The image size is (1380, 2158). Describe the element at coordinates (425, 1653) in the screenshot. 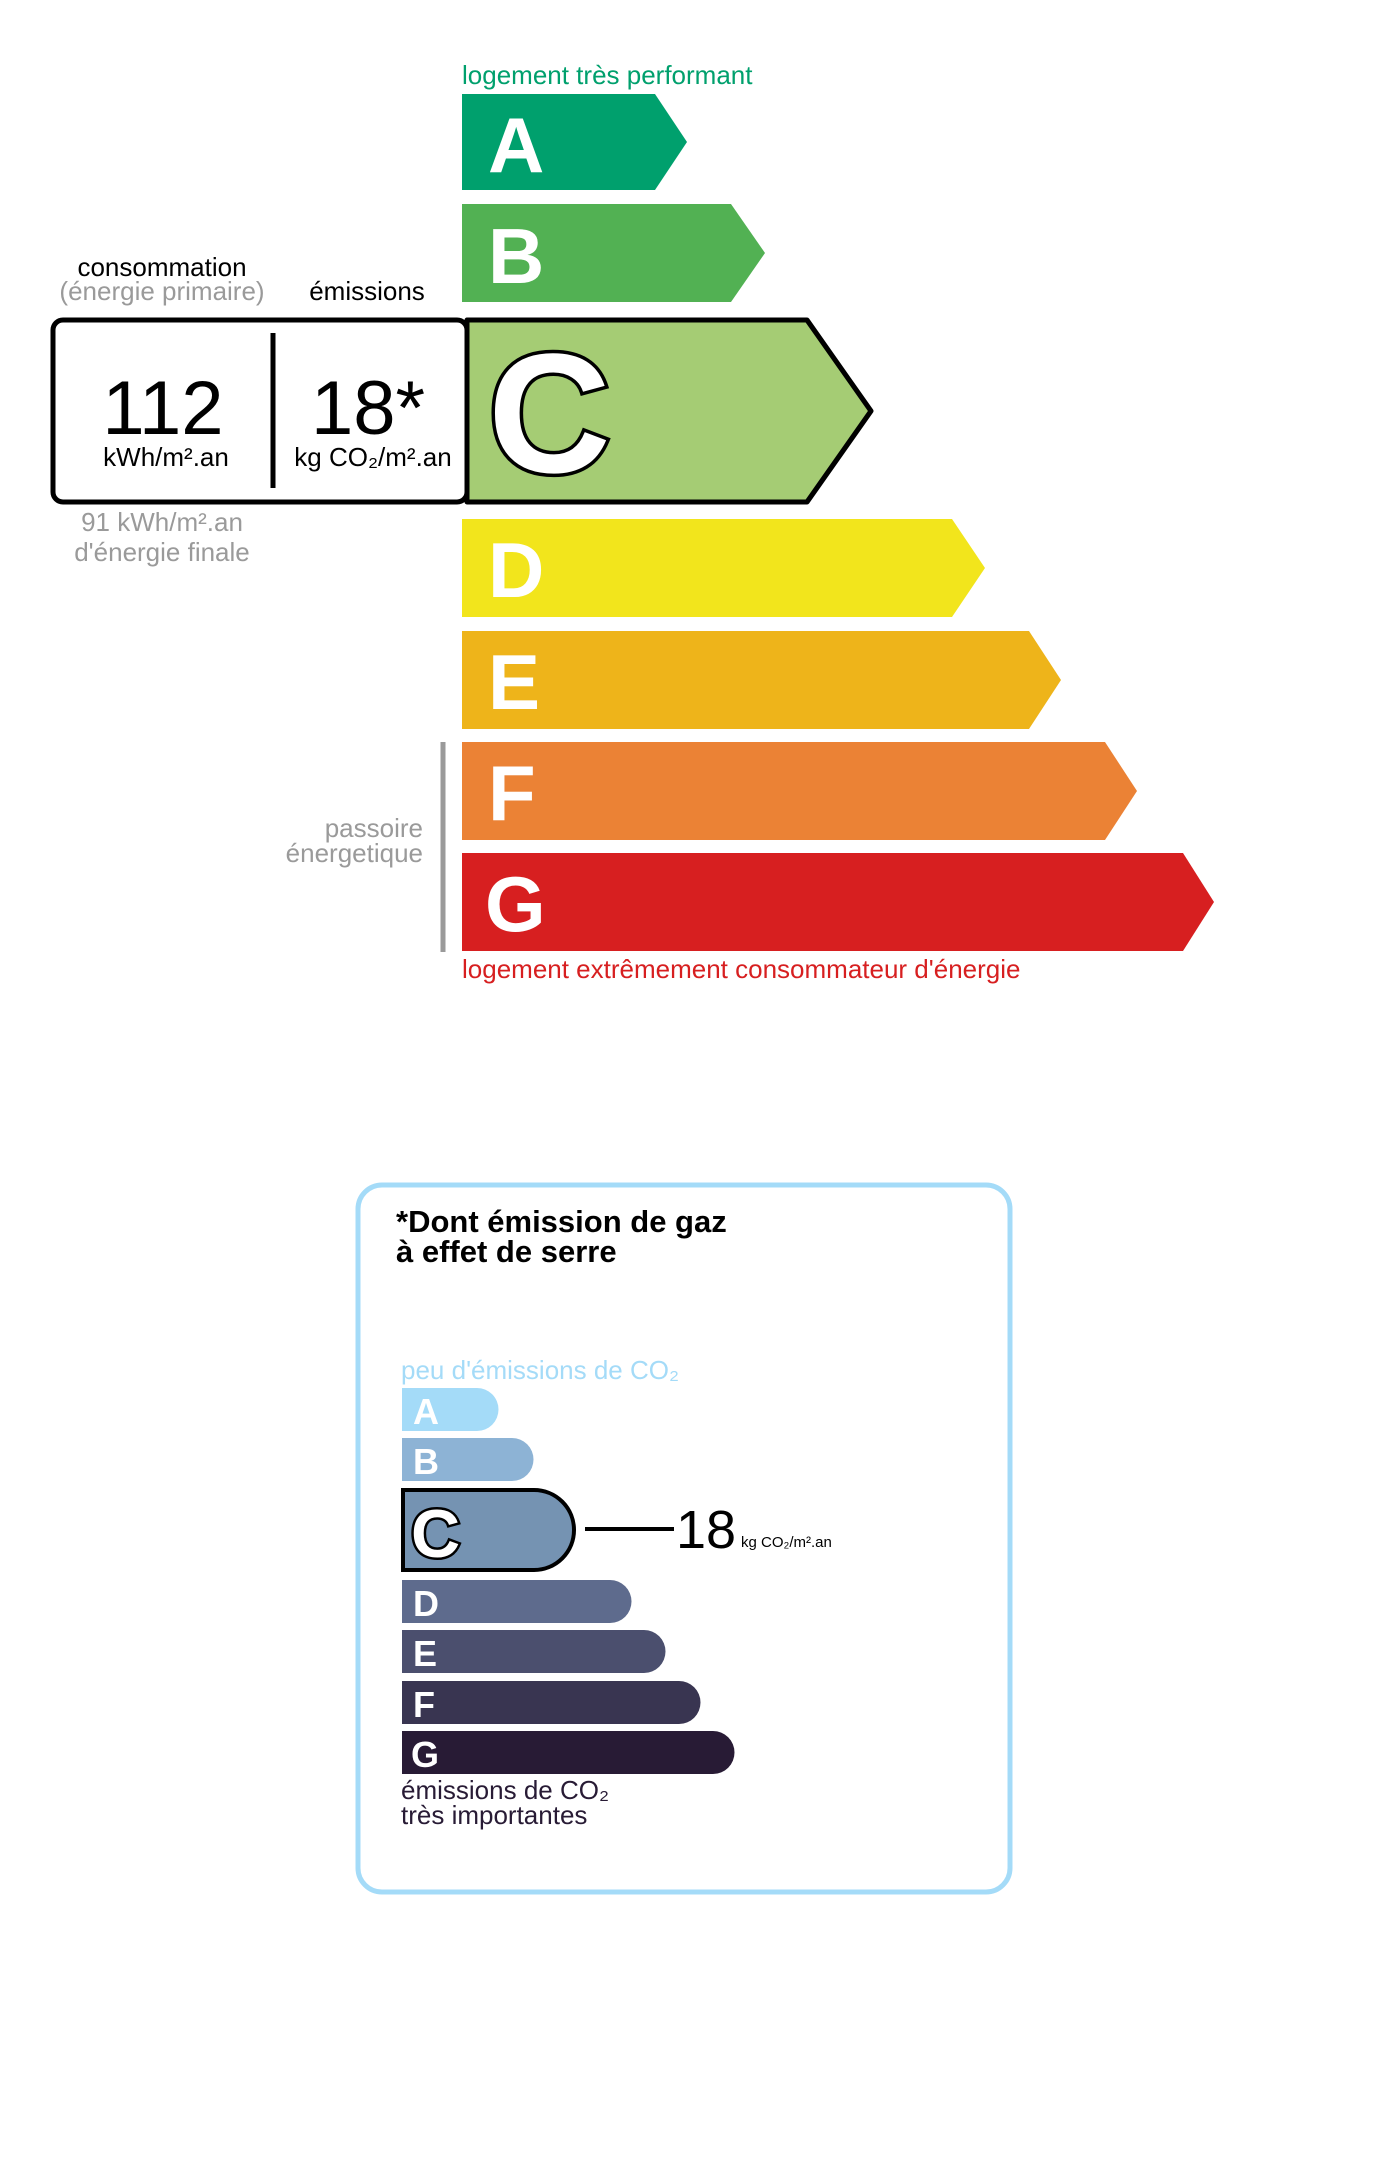

I see `ges-letter-e: E` at that location.